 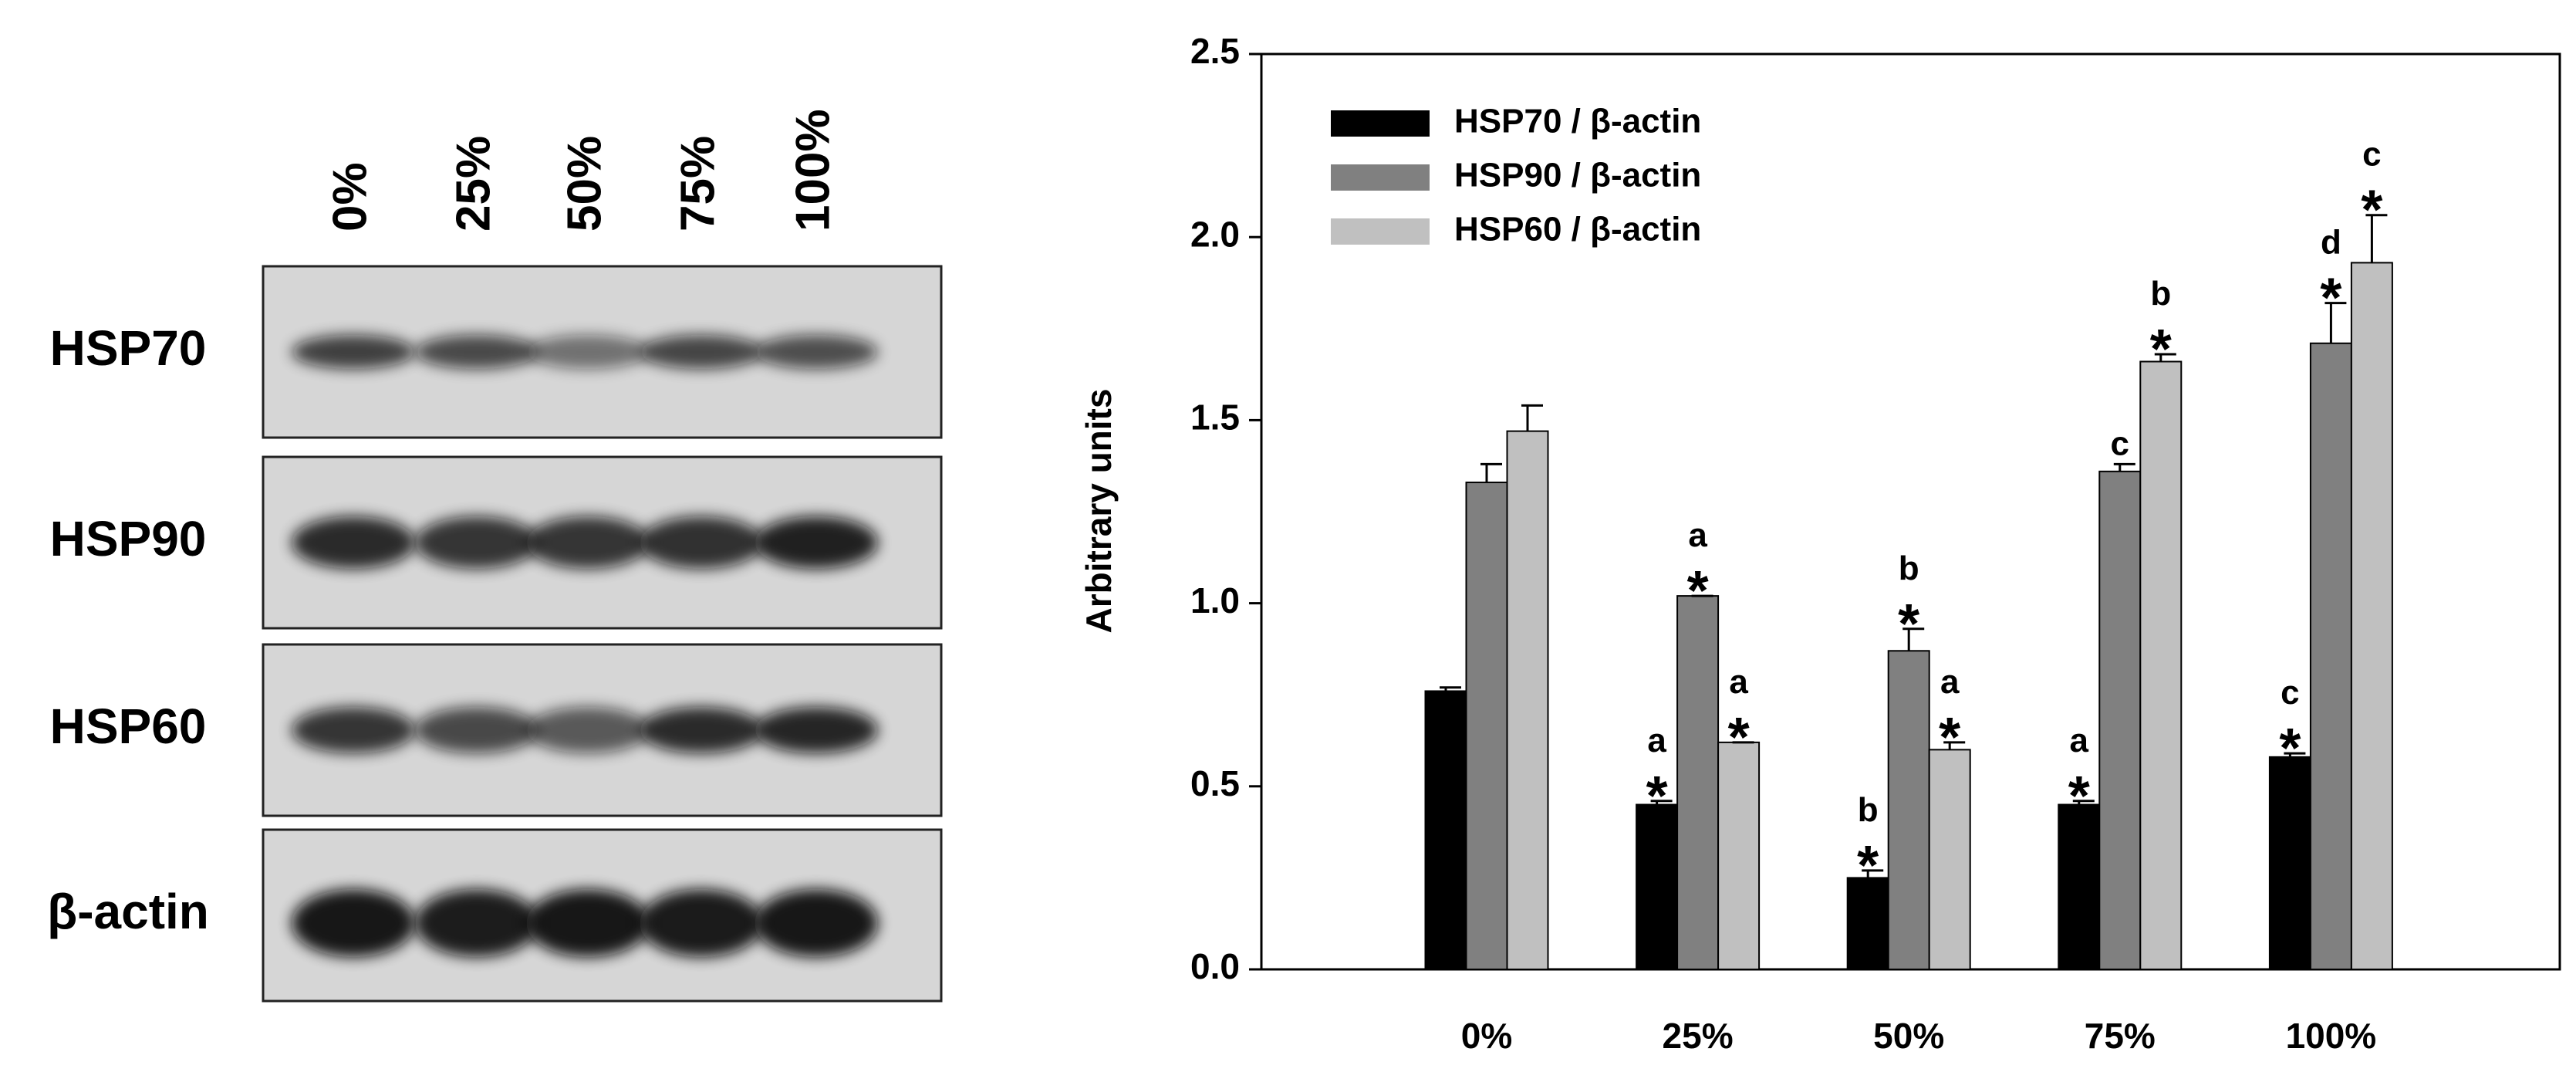 What do you see at coordinates (585, 184) in the screenshot?
I see `lane-label: 50%` at bounding box center [585, 184].